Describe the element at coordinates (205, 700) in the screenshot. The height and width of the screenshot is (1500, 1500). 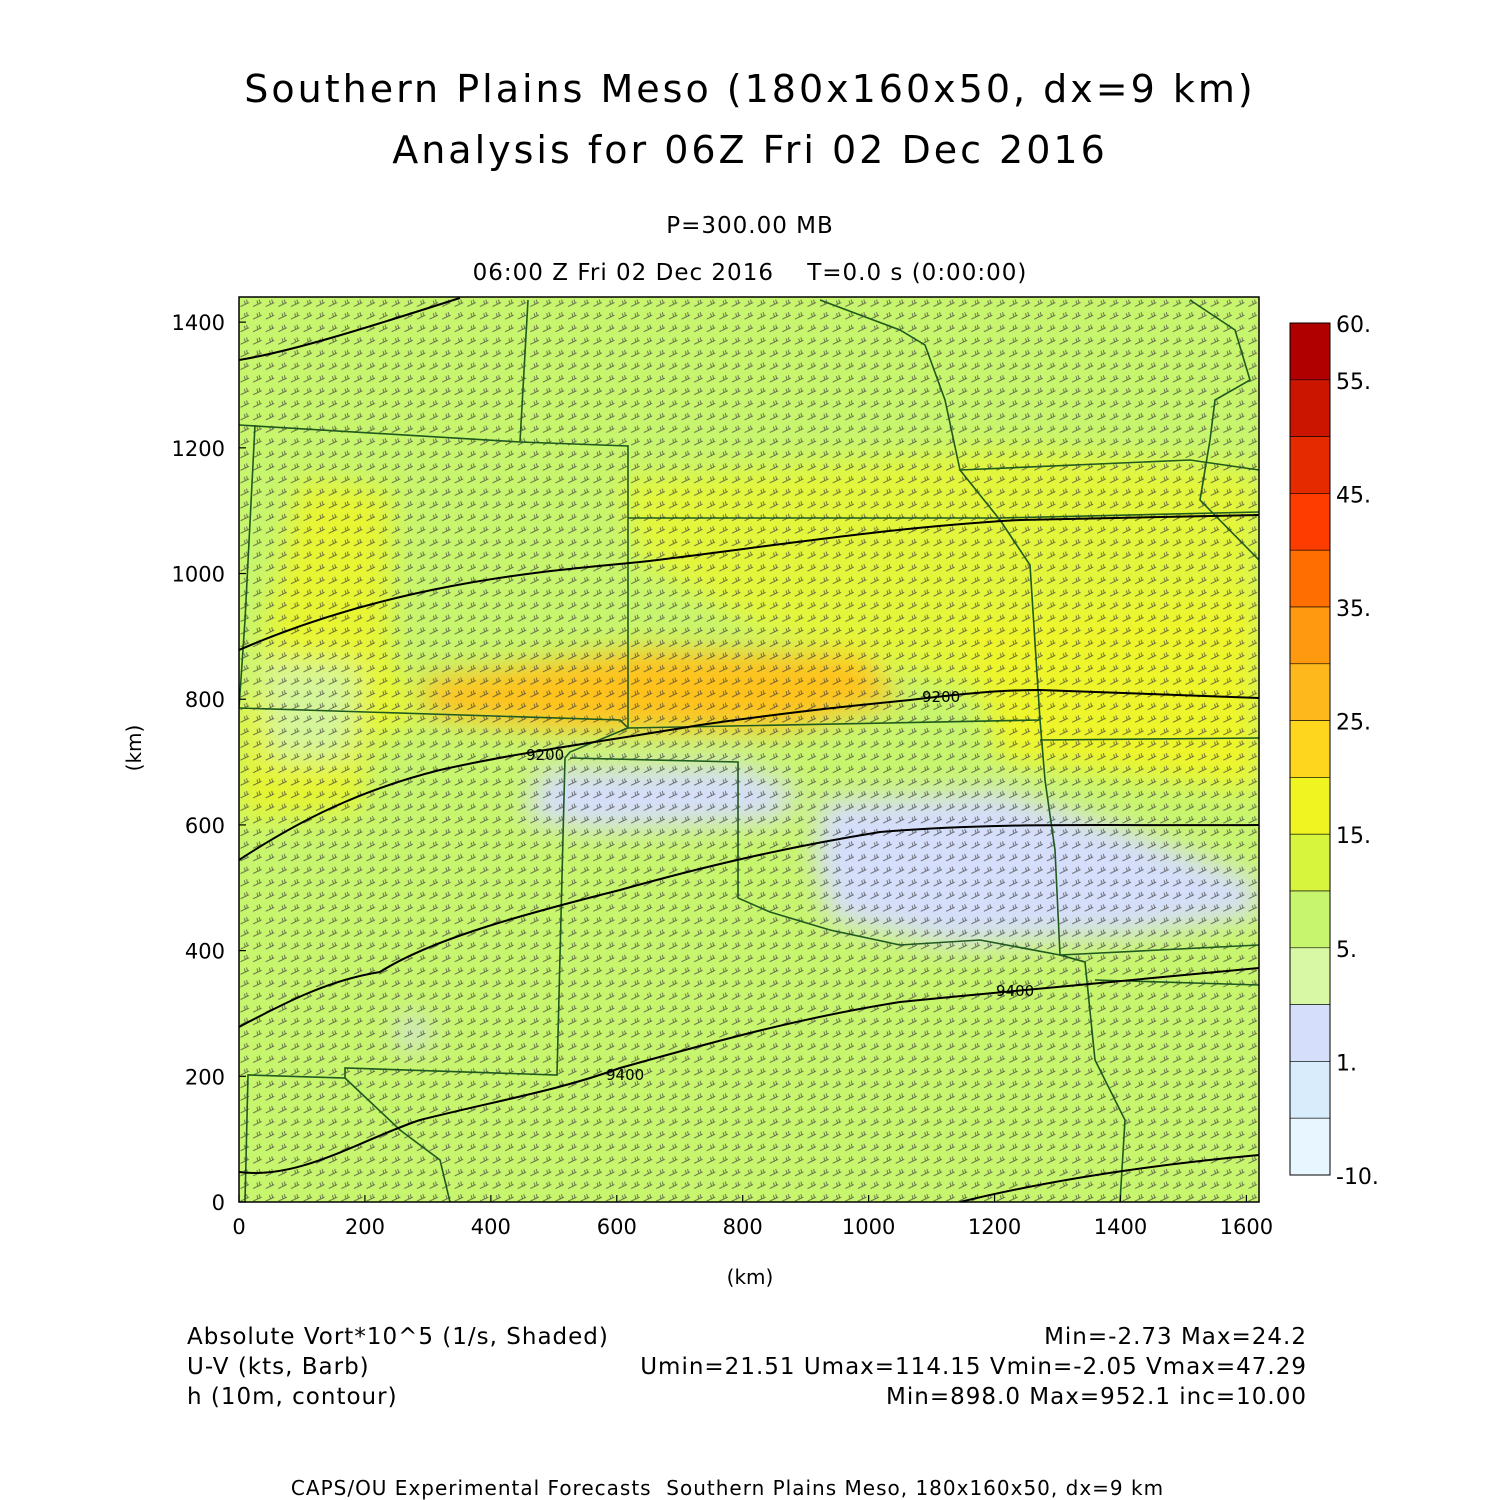
I see `y-tick-label: 800` at that location.